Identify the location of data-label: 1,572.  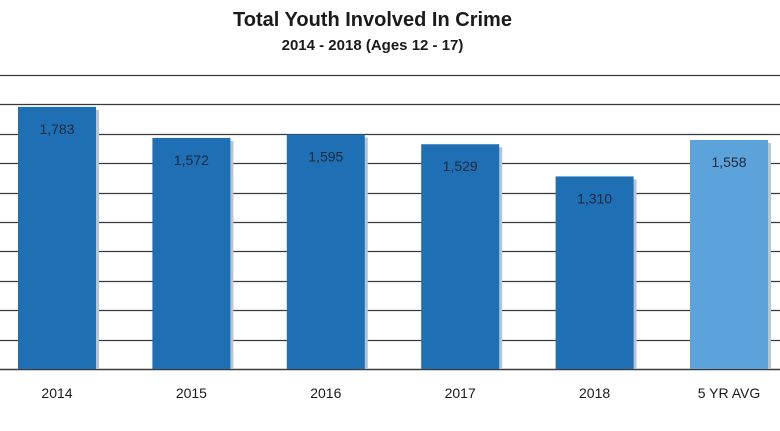
(191, 160).